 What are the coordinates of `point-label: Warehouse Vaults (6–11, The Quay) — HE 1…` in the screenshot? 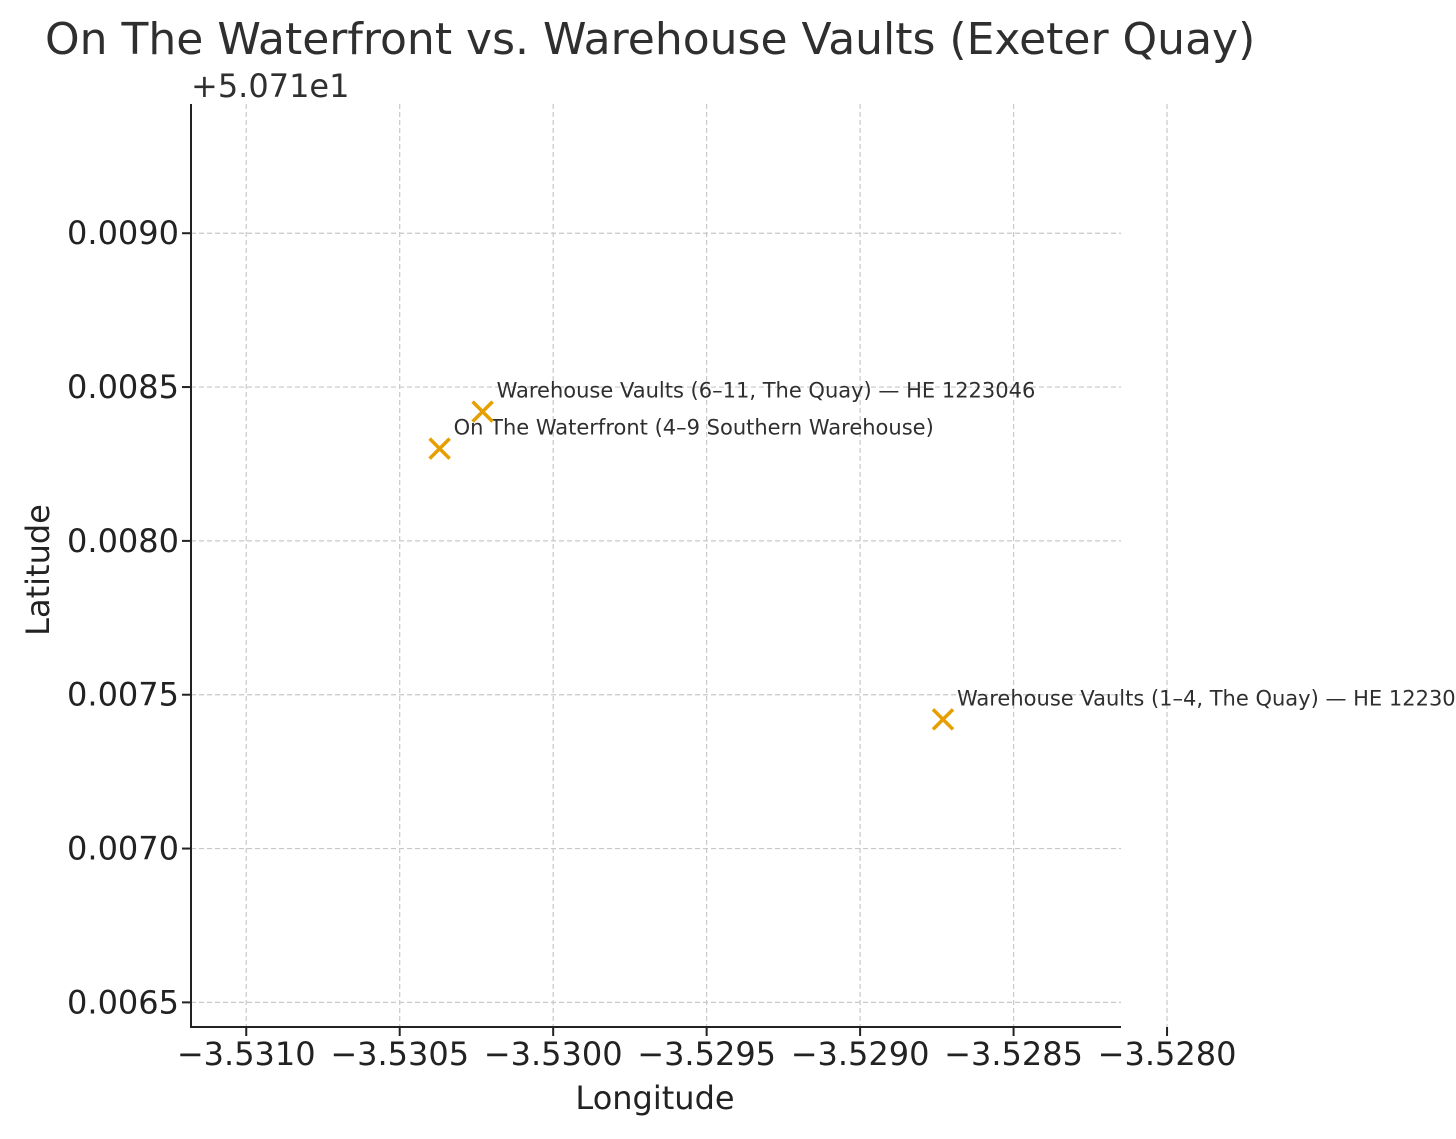 It's located at (766, 391).